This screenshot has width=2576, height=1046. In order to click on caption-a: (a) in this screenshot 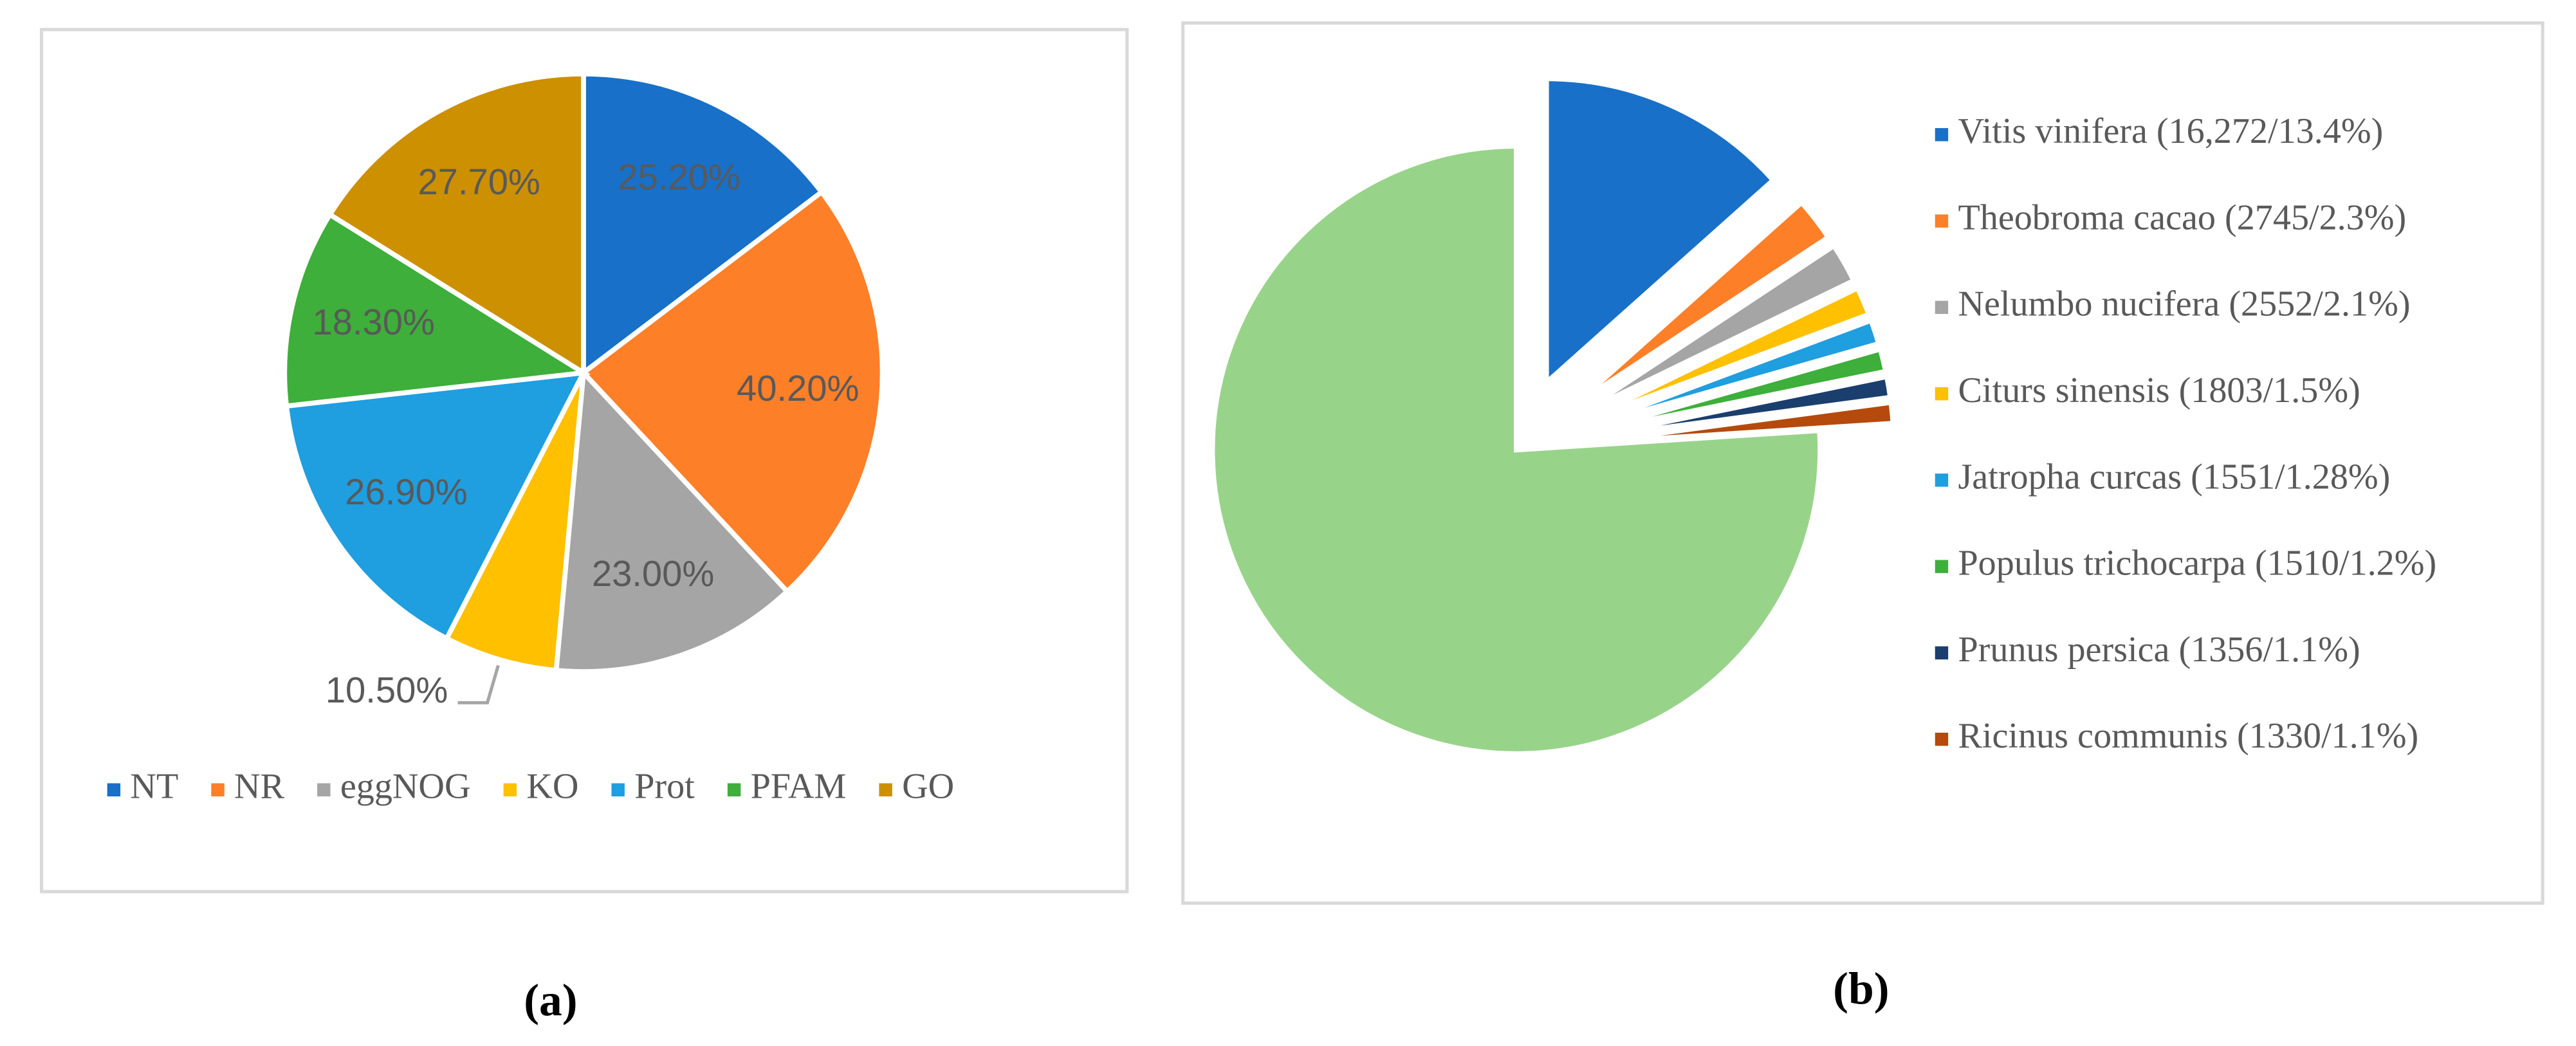, I will do `click(550, 1000)`.